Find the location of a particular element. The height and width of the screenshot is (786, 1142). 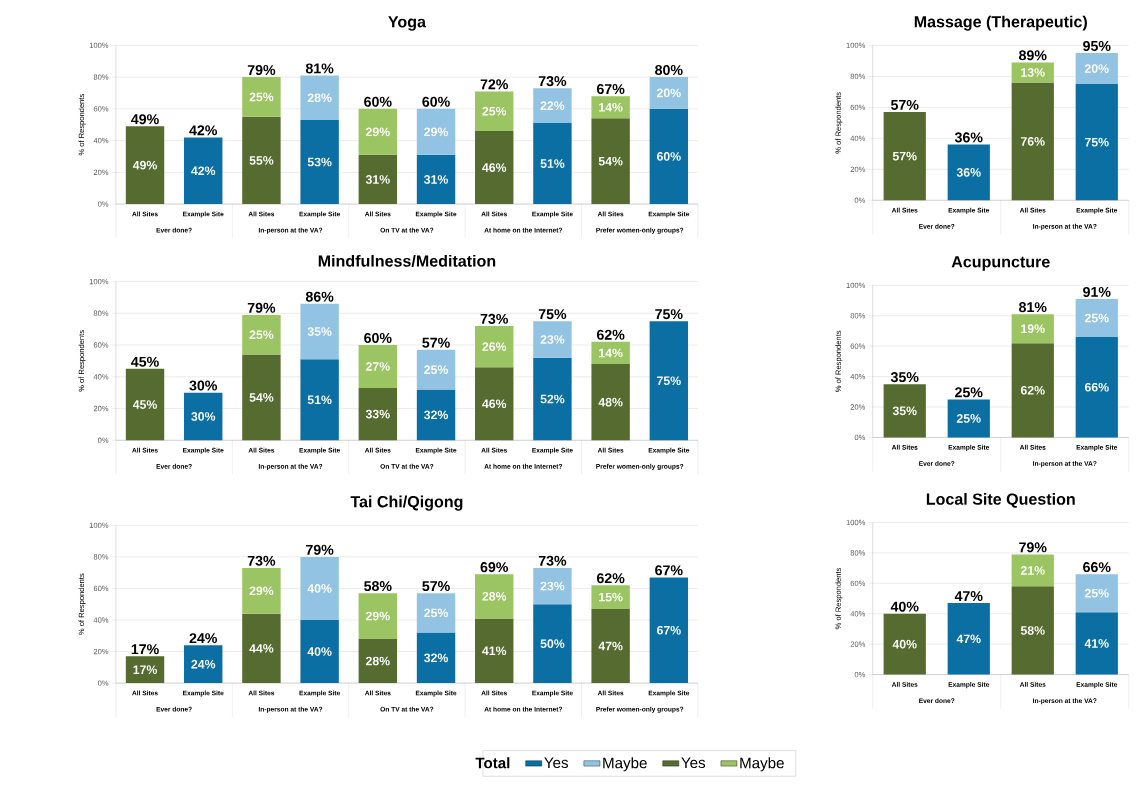

chart-title: Local Site Question is located at coordinates (1000, 500).